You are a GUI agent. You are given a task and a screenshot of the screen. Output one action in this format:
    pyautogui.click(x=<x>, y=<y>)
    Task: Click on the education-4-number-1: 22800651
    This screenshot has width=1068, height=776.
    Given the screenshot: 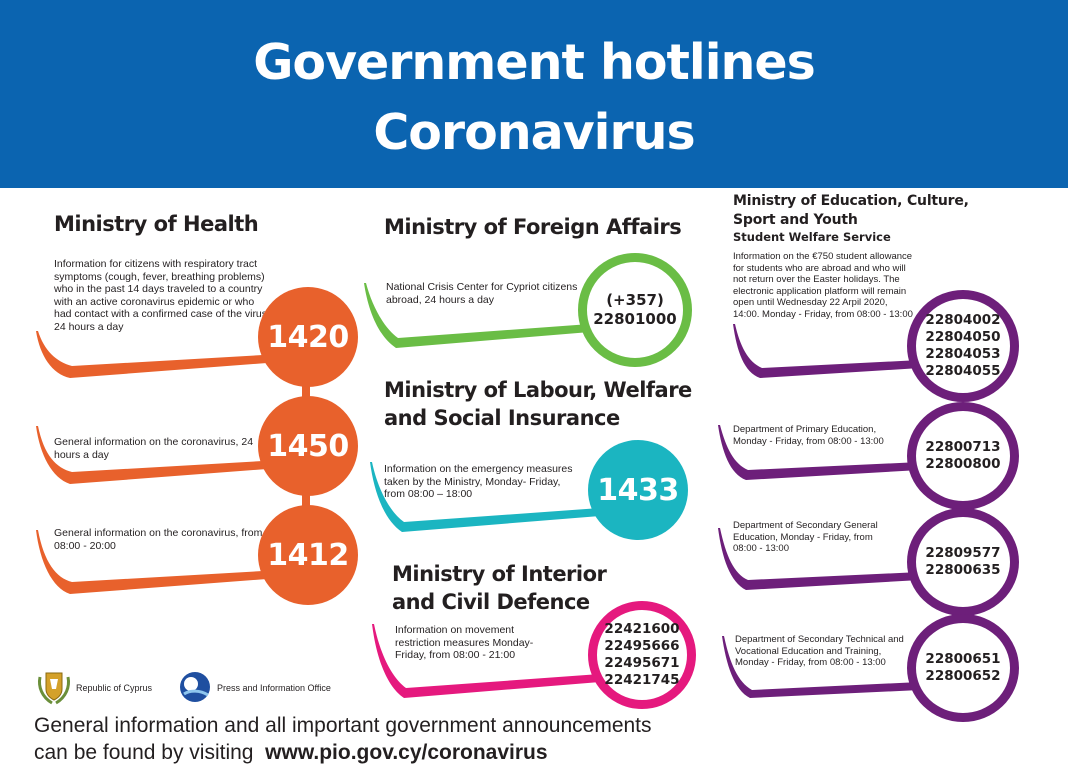 What is the action you would take?
    pyautogui.click(x=963, y=659)
    